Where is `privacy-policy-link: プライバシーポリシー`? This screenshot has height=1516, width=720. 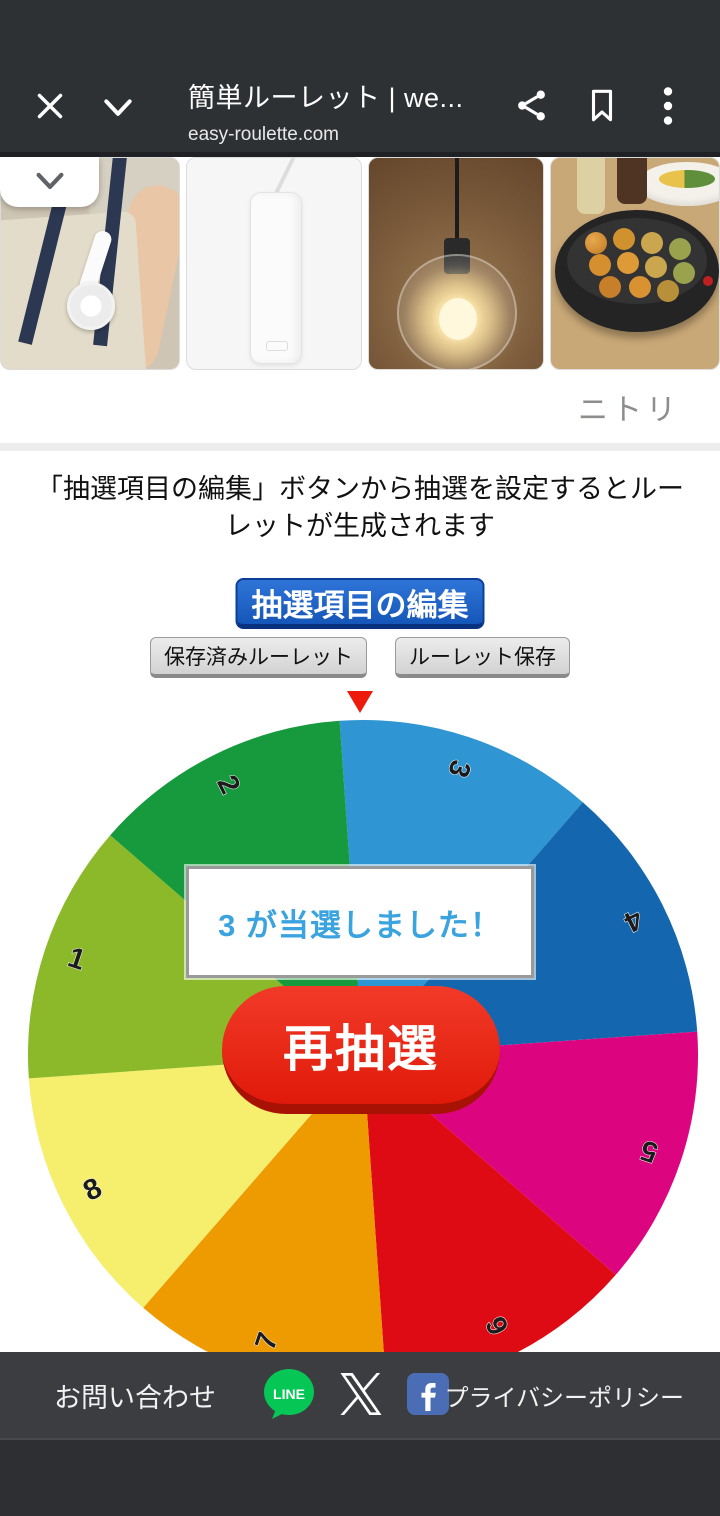
privacy-policy-link: プライバシーポリシー is located at coordinates (564, 1395).